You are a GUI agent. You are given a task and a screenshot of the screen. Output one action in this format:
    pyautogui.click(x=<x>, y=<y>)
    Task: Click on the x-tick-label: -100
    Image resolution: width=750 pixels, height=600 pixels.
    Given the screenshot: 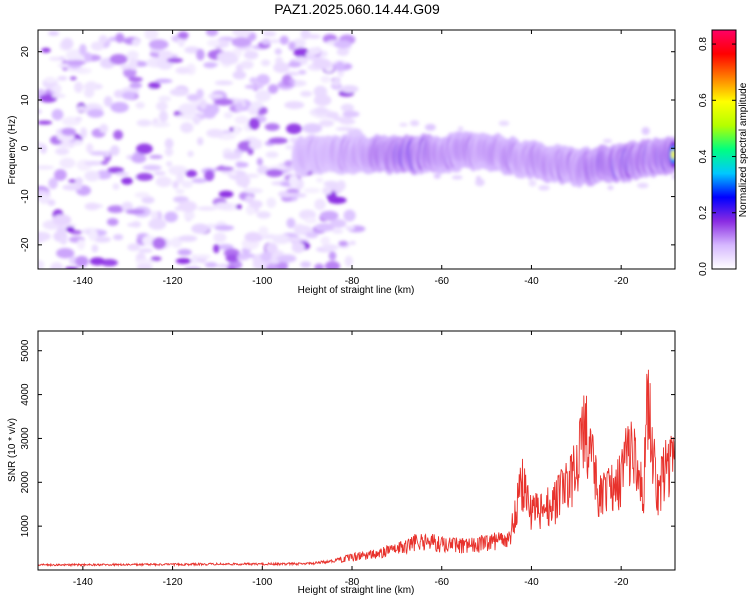 What is the action you would take?
    pyautogui.click(x=262, y=281)
    